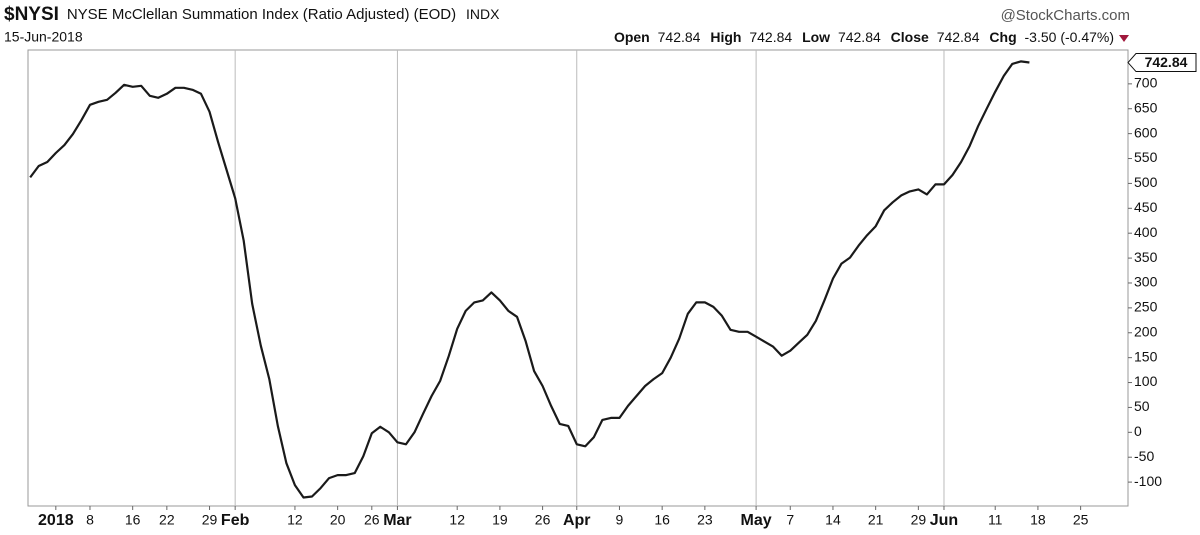 This screenshot has height=535, width=1200. What do you see at coordinates (1146, 182) in the screenshot?
I see `y-tick-label: 500` at bounding box center [1146, 182].